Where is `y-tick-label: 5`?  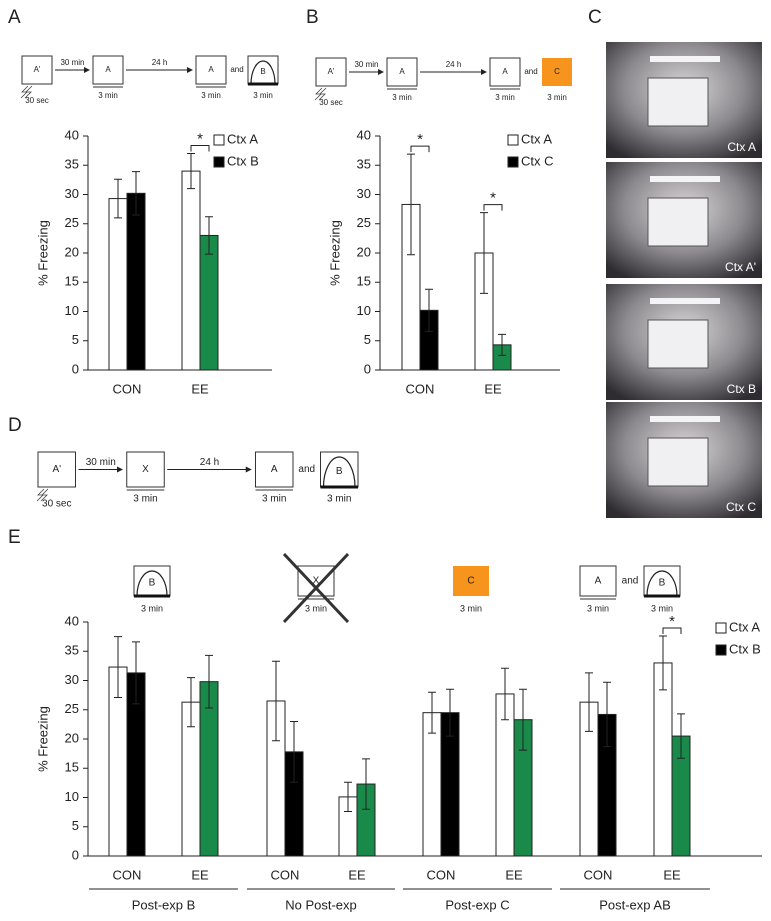 y-tick-label: 5 is located at coordinates (75, 825).